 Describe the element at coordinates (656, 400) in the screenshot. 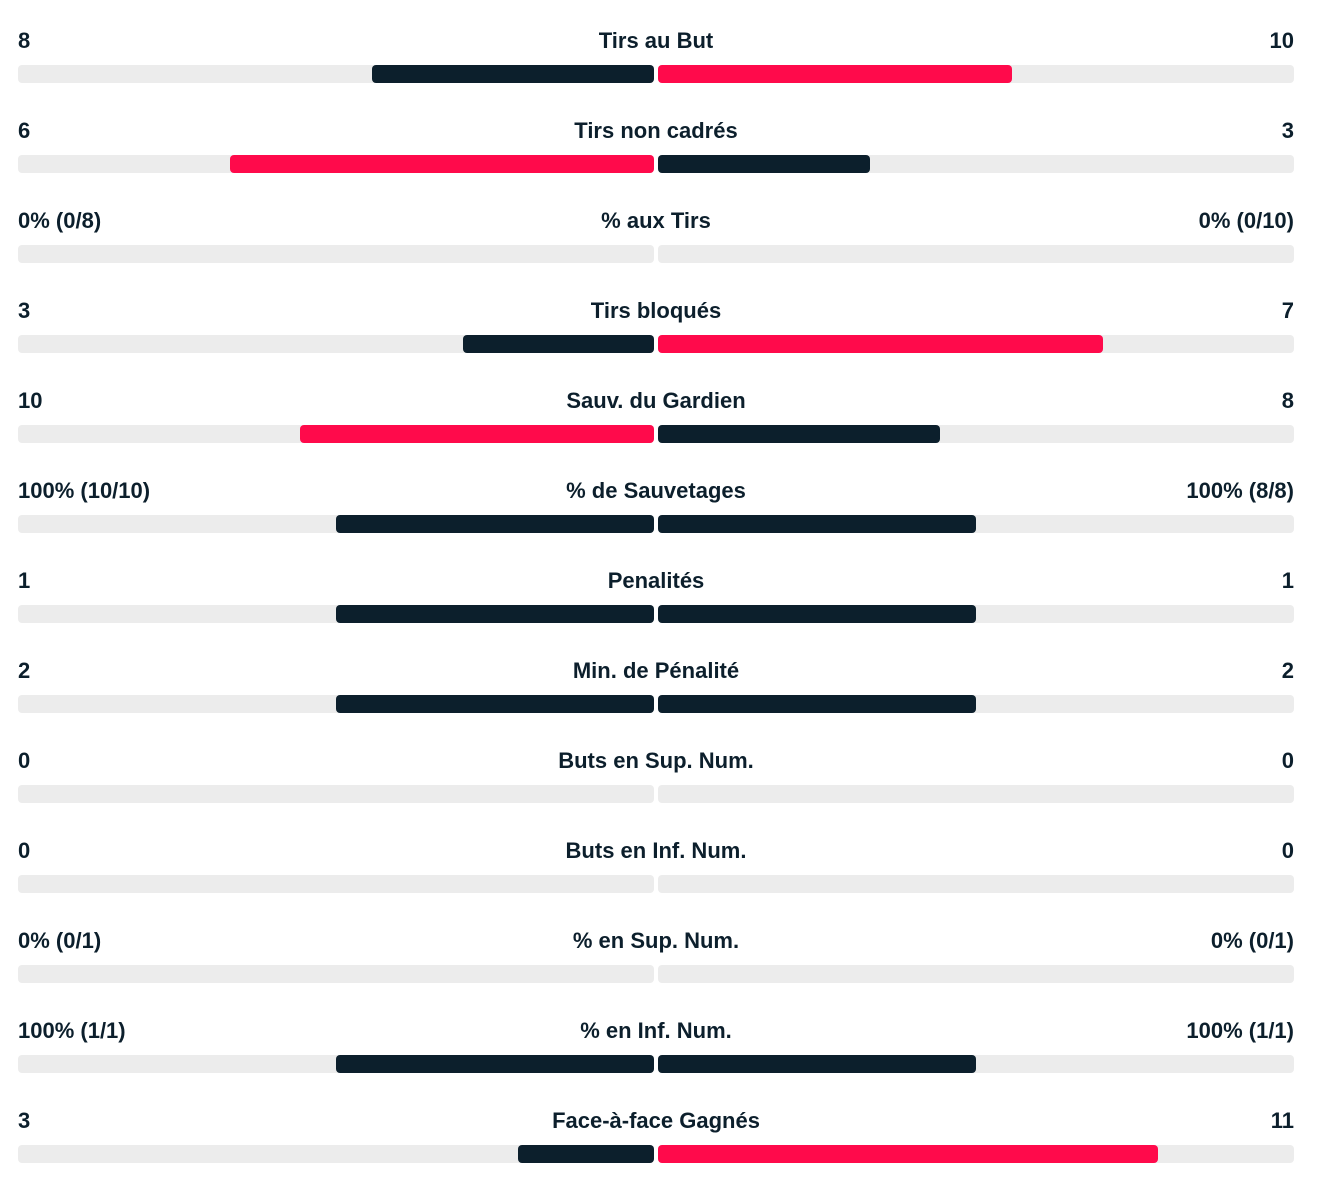

I see `stat-label: Sauv. du Gardien` at that location.